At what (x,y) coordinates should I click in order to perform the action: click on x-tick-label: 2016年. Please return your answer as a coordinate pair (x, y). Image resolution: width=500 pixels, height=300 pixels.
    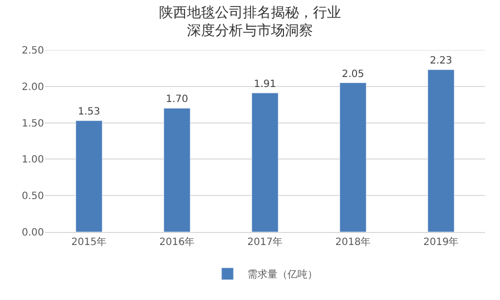
    Looking at the image, I should click on (177, 242).